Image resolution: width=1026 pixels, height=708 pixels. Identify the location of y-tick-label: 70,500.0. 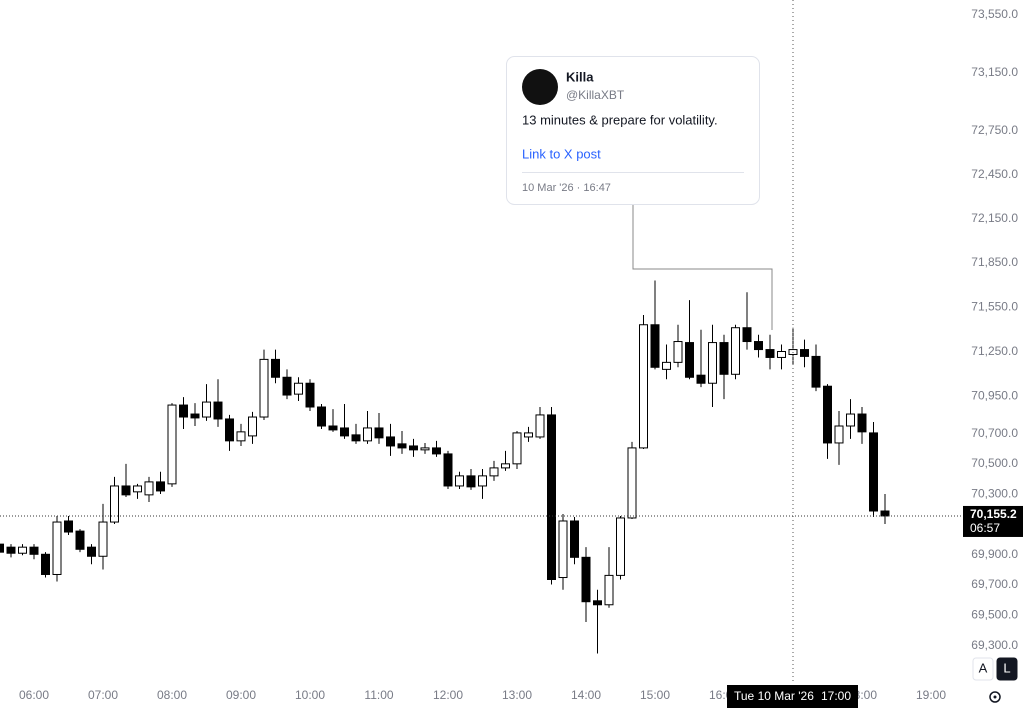
(994, 463).